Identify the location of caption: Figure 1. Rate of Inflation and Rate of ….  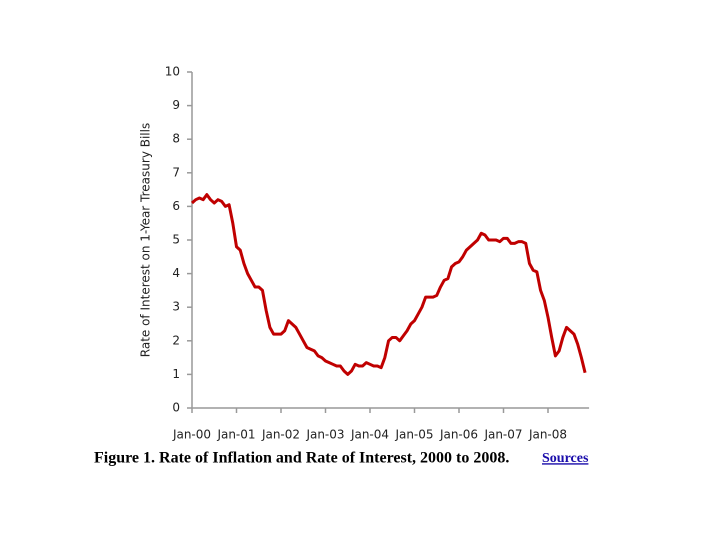
(301, 458).